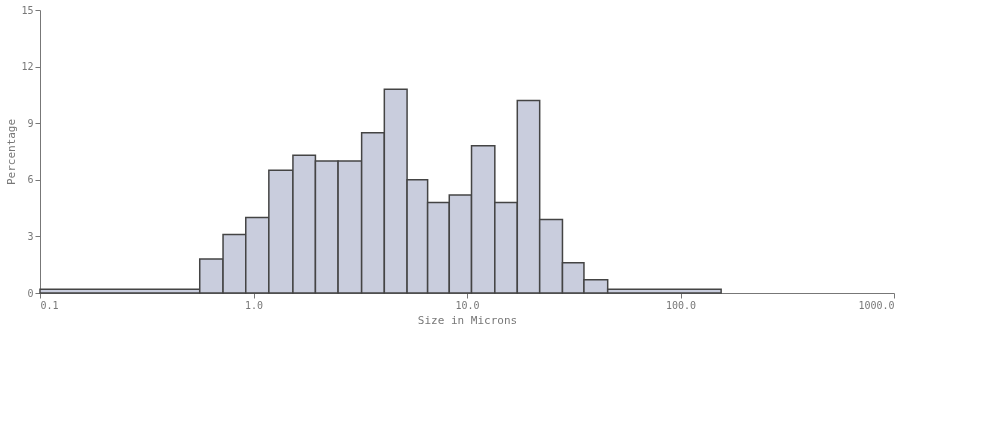 Image resolution: width=1003 pixels, height=443 pixels. I want to click on y-tick-label: 15, so click(27, 10).